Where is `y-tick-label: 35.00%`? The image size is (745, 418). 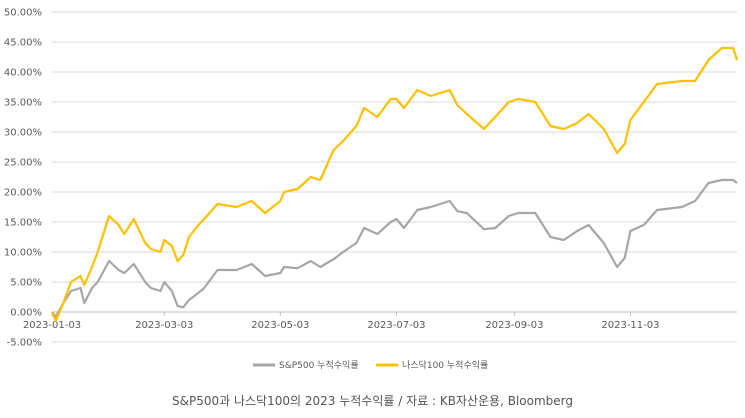
y-tick-label: 35.00% is located at coordinates (23, 103).